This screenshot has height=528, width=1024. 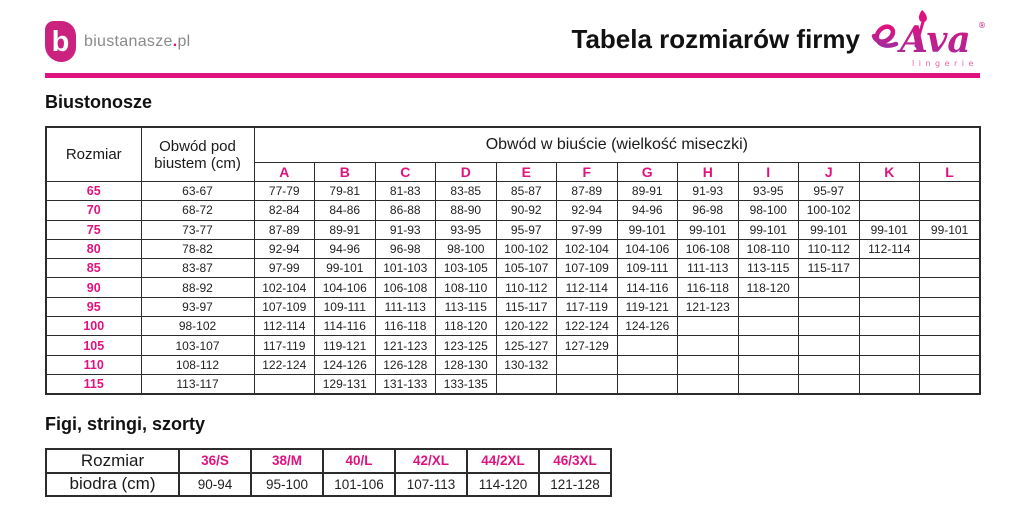 What do you see at coordinates (284, 307) in the screenshot?
I see `cup-range-cell: 107-109` at bounding box center [284, 307].